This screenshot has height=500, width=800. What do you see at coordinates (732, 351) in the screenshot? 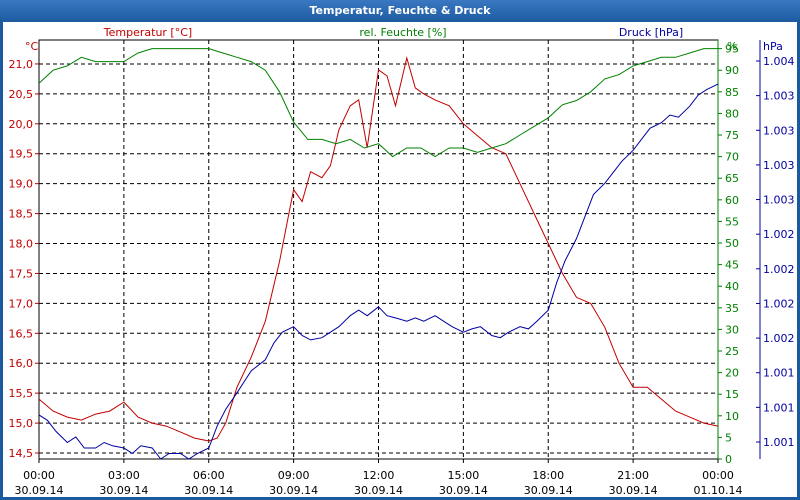
I see `humidity-tick-label: 25` at bounding box center [732, 351].